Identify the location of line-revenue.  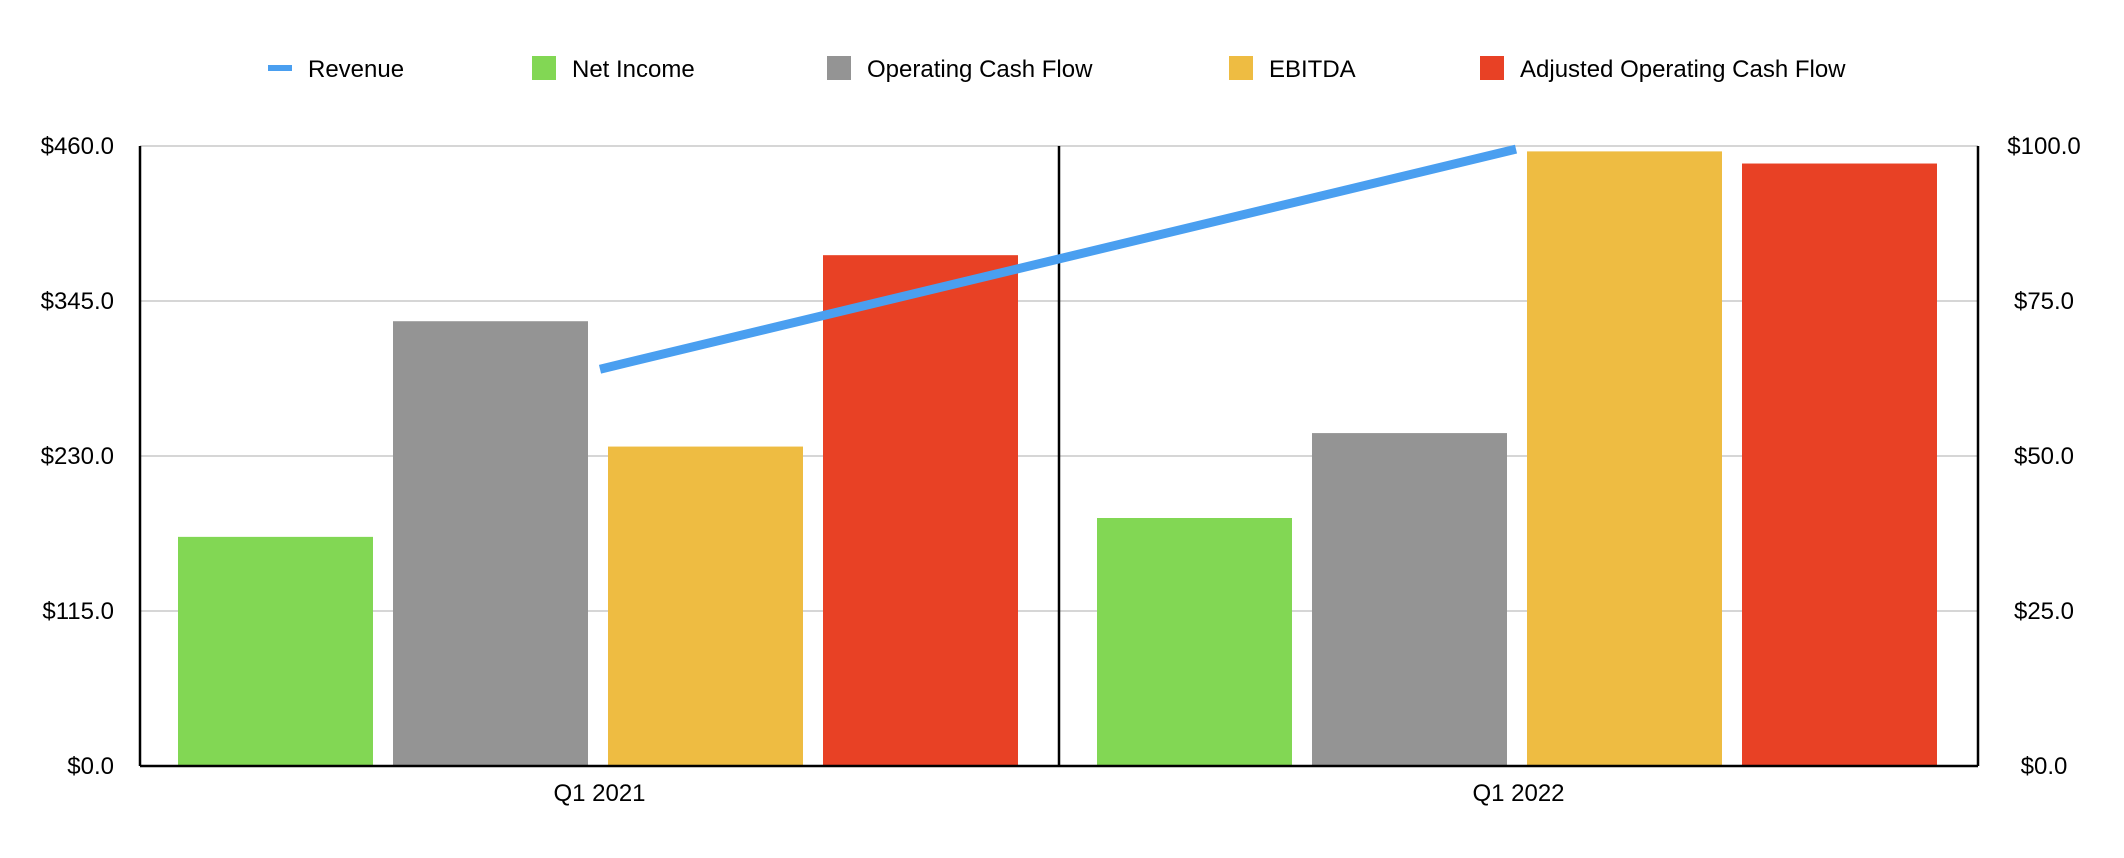
(1058, 259).